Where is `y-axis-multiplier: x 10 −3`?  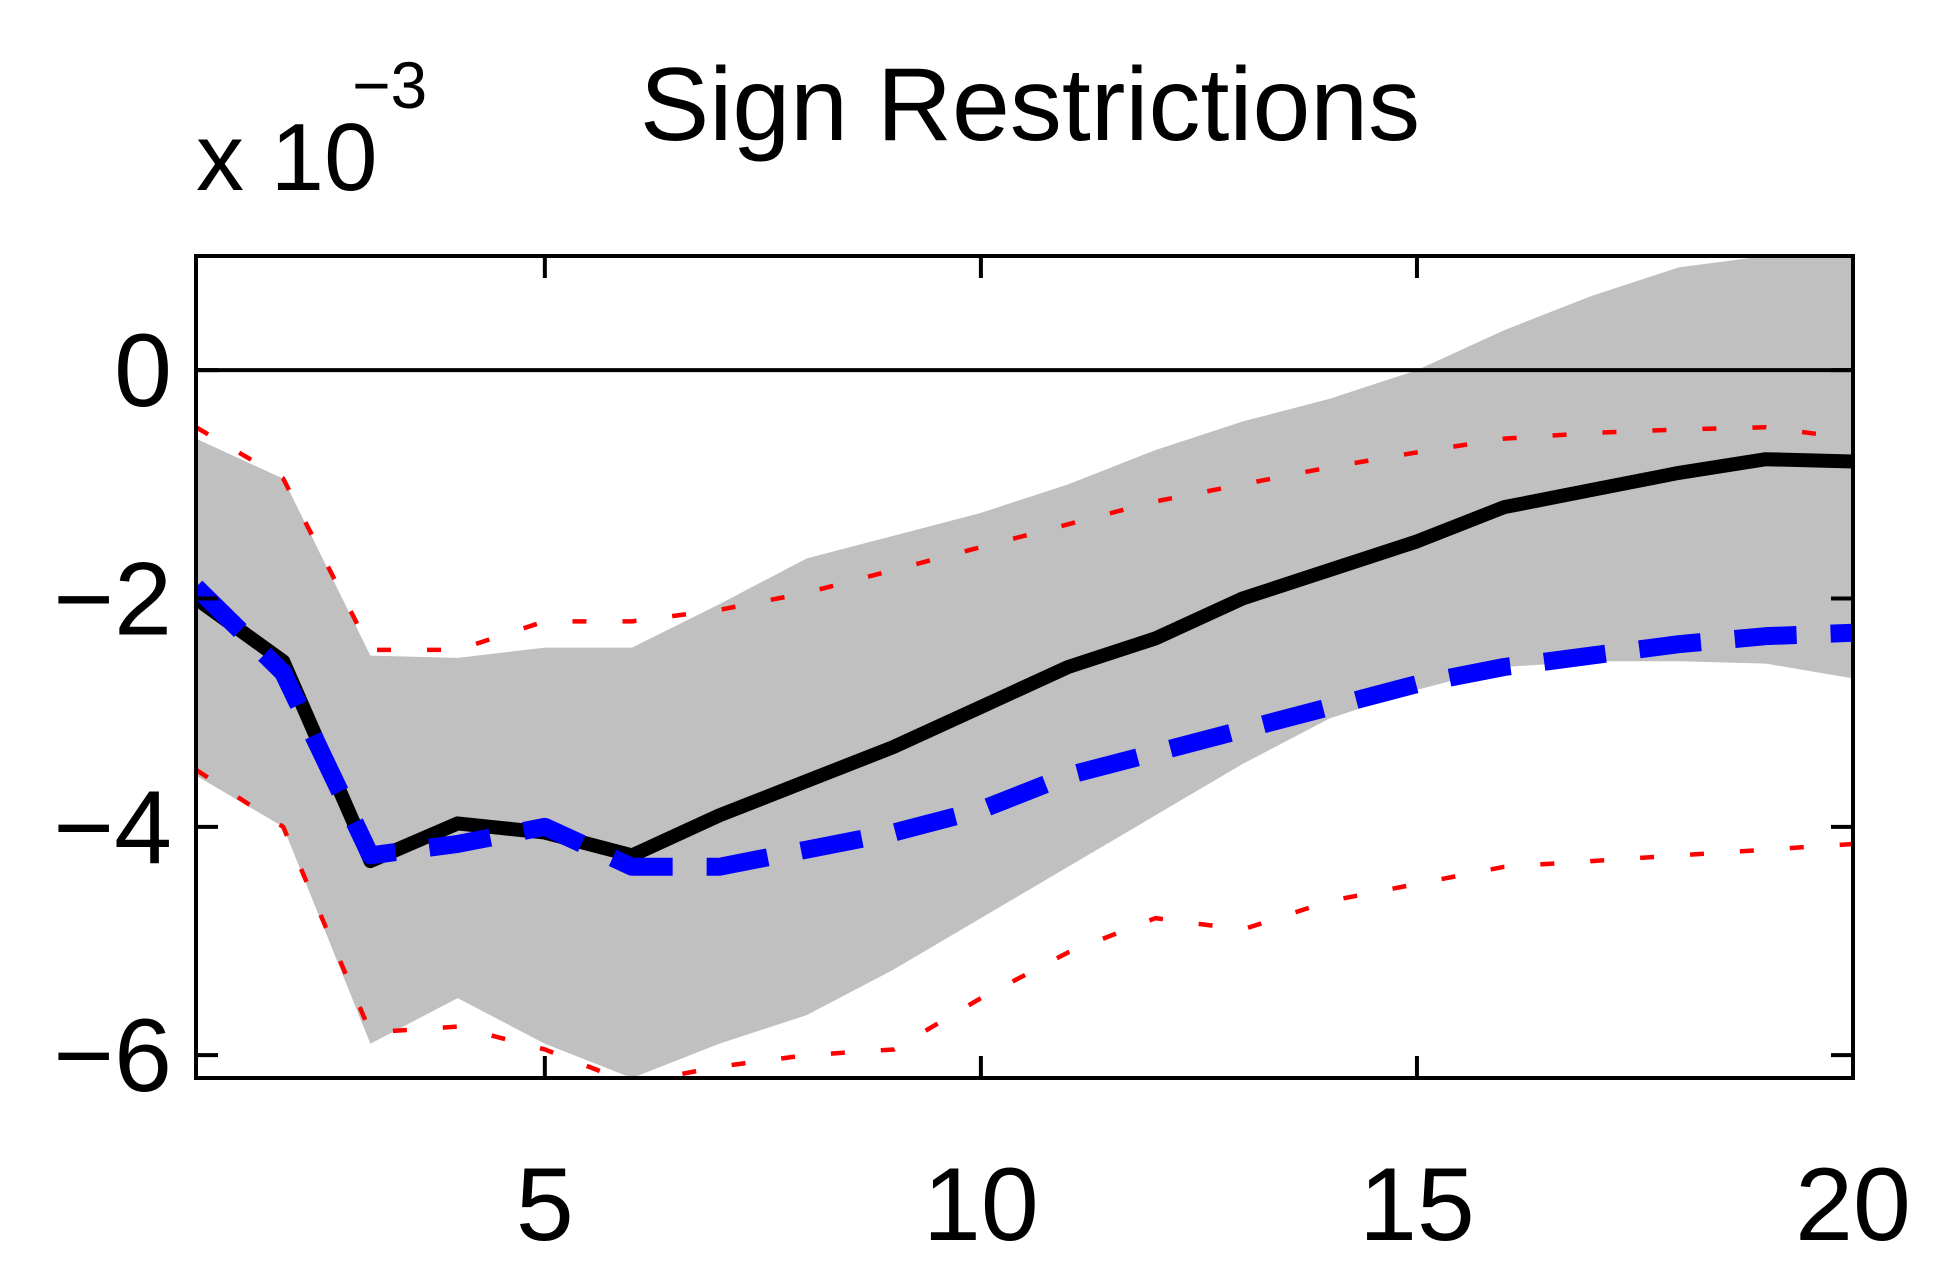
y-axis-multiplier: x 10 −3 is located at coordinates (311, 129).